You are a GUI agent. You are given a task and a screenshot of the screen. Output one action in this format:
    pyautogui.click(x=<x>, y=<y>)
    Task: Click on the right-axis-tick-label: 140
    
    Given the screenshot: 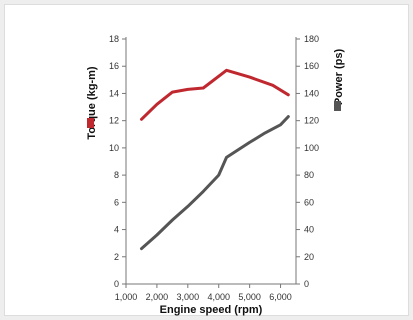 What is the action you would take?
    pyautogui.click(x=311, y=93)
    